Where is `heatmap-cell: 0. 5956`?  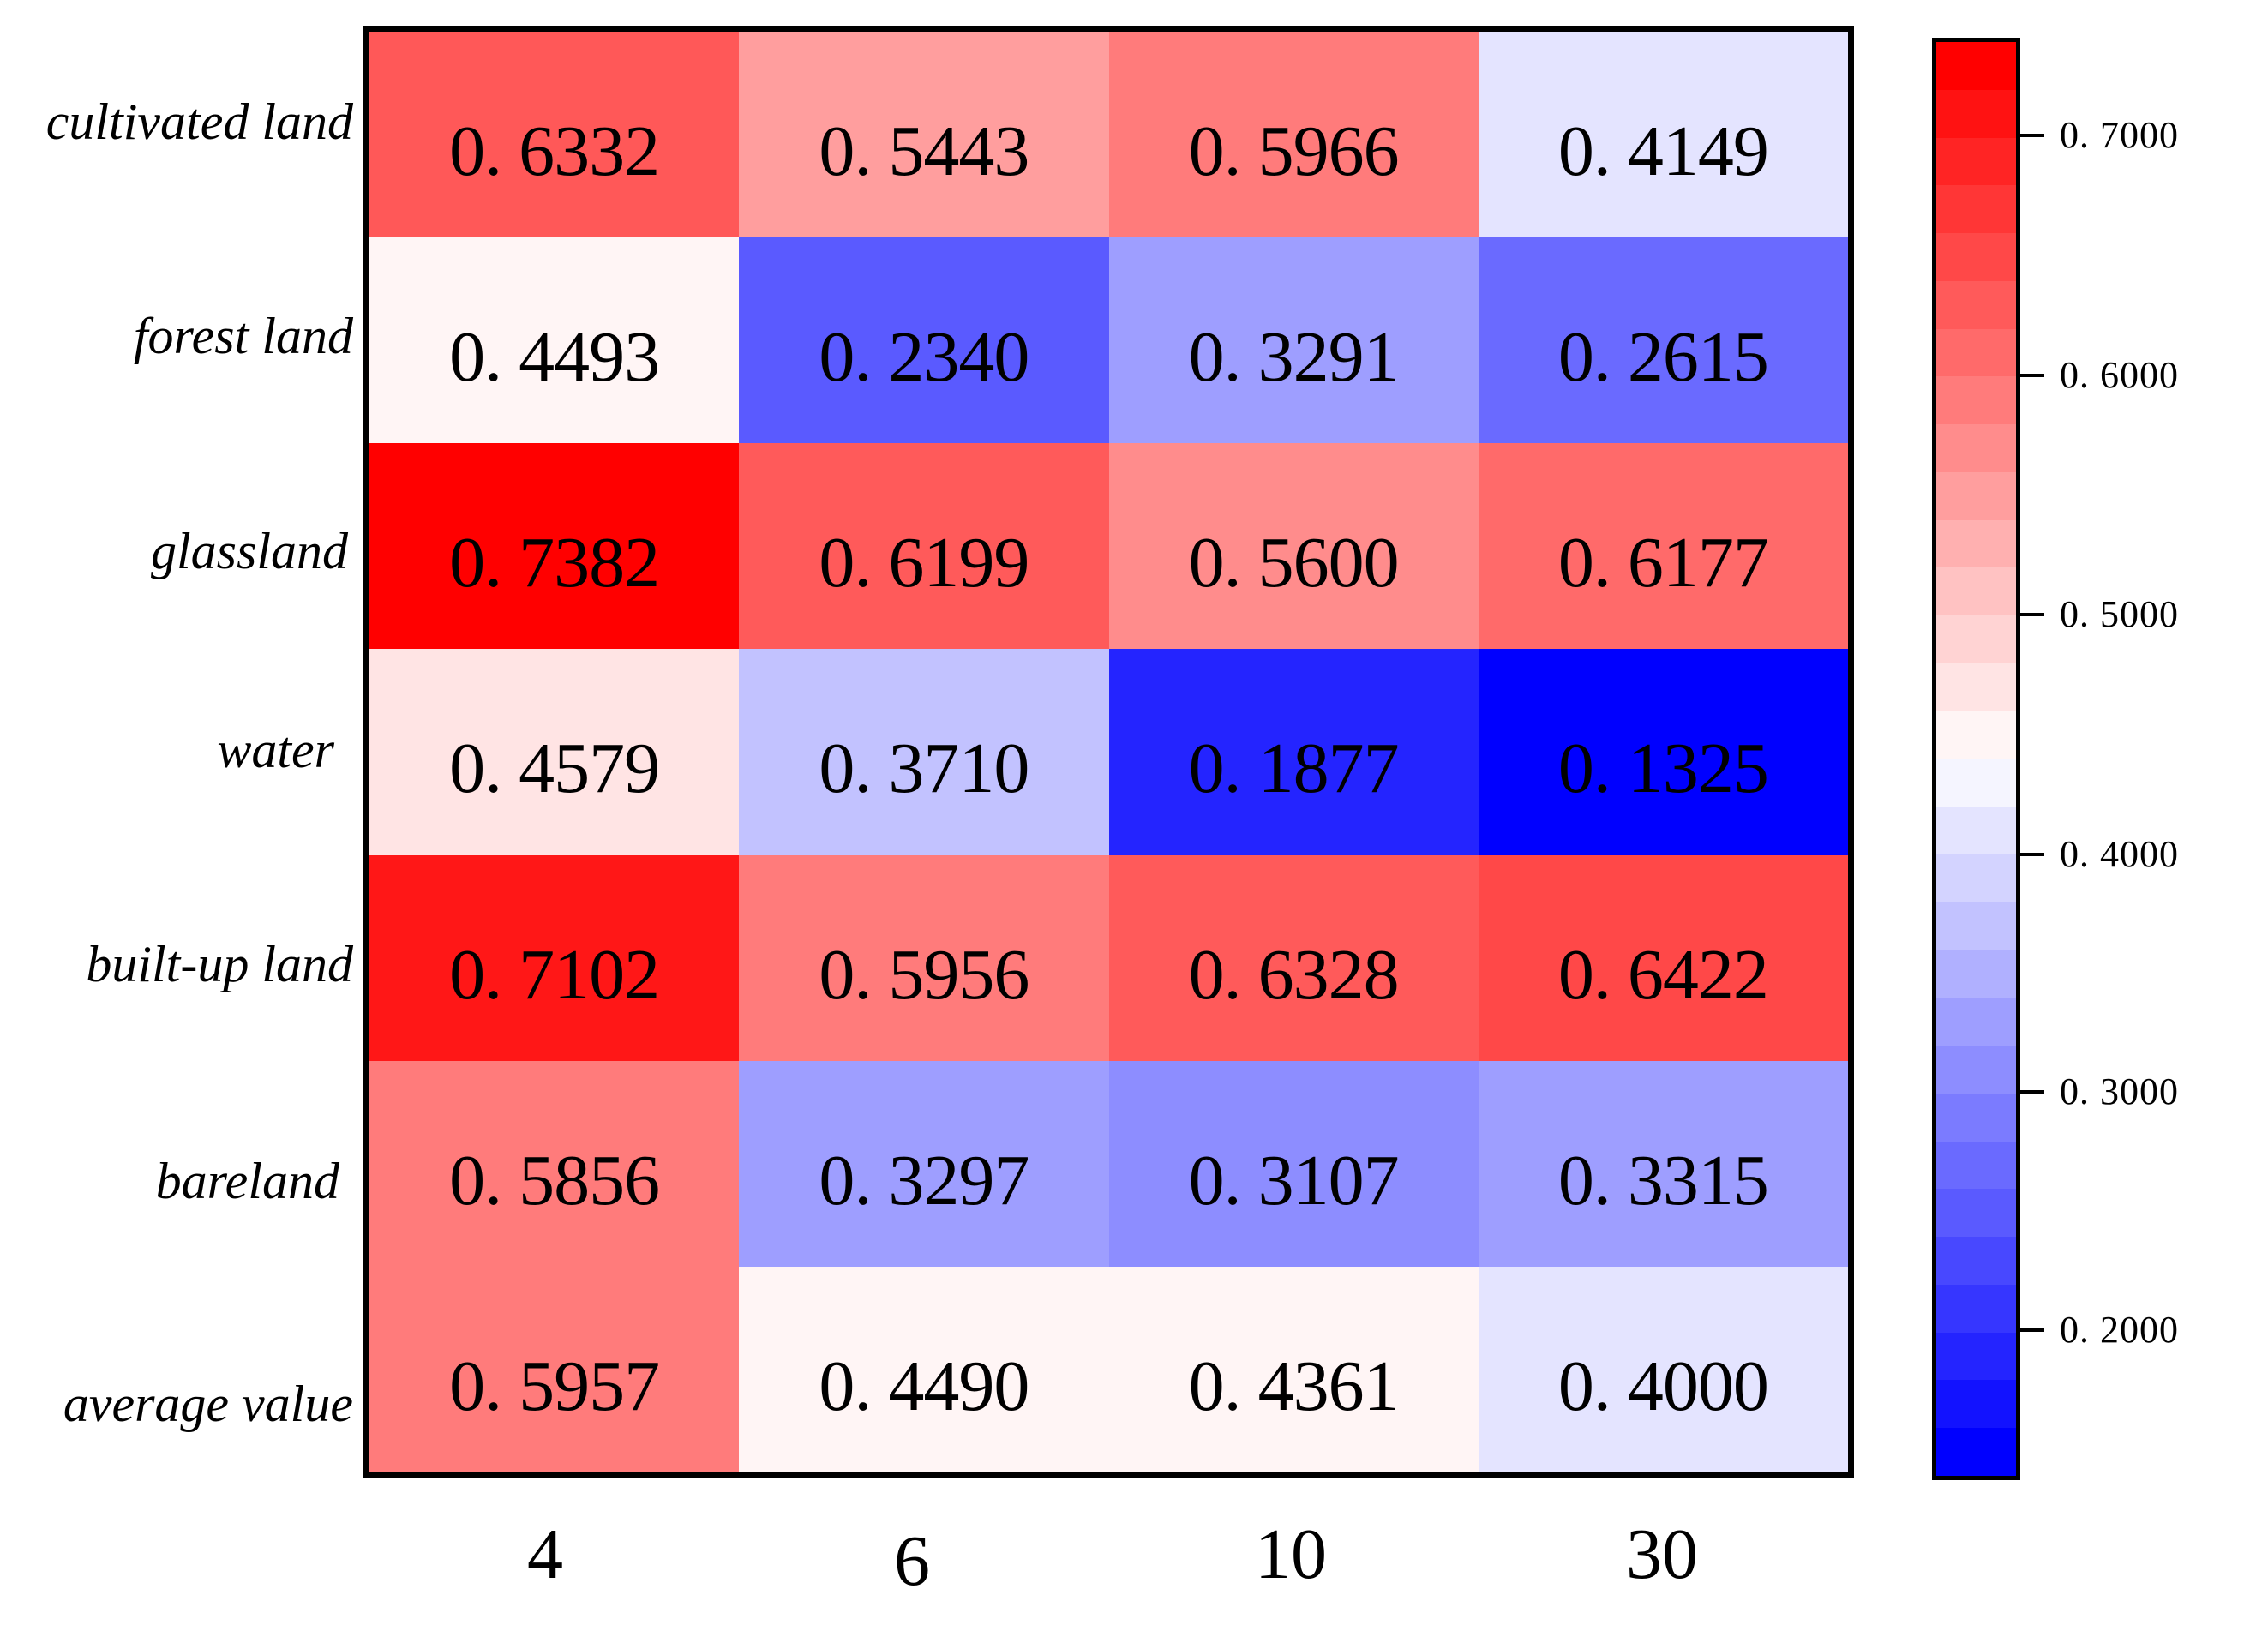
heatmap-cell: 0. 5956 is located at coordinates (924, 957).